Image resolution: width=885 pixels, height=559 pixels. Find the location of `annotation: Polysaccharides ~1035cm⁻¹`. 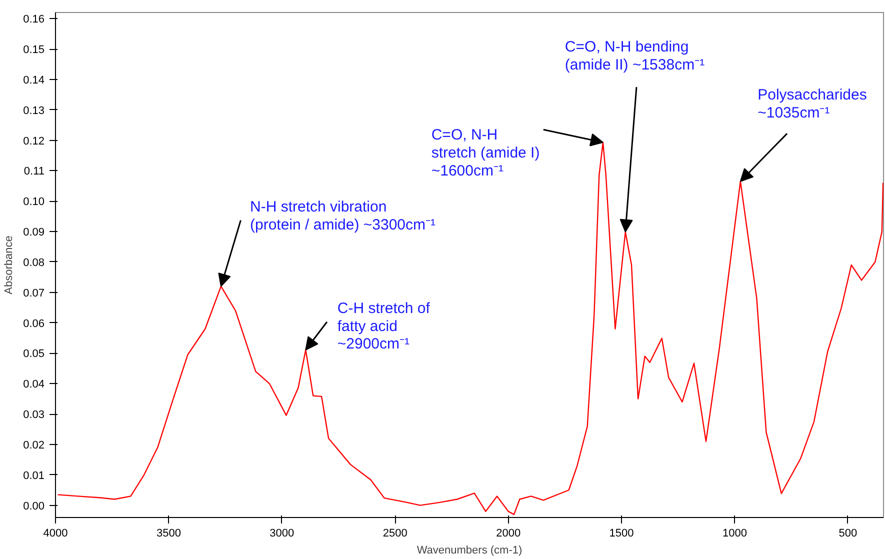

annotation: Polysaccharides ~1035cm⁻¹ is located at coordinates (812, 104).